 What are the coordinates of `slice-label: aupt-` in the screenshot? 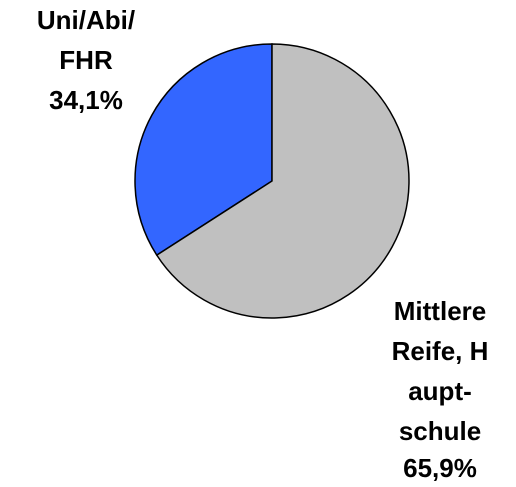 It's located at (440, 391).